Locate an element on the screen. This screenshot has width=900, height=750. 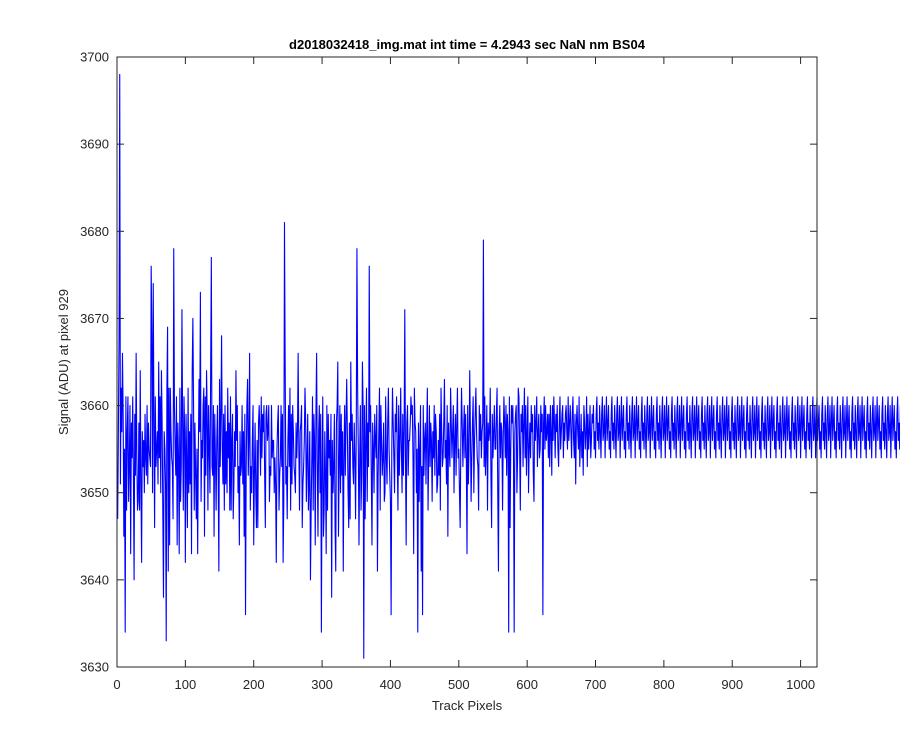
x-tick-label: 400 is located at coordinates (391, 684).